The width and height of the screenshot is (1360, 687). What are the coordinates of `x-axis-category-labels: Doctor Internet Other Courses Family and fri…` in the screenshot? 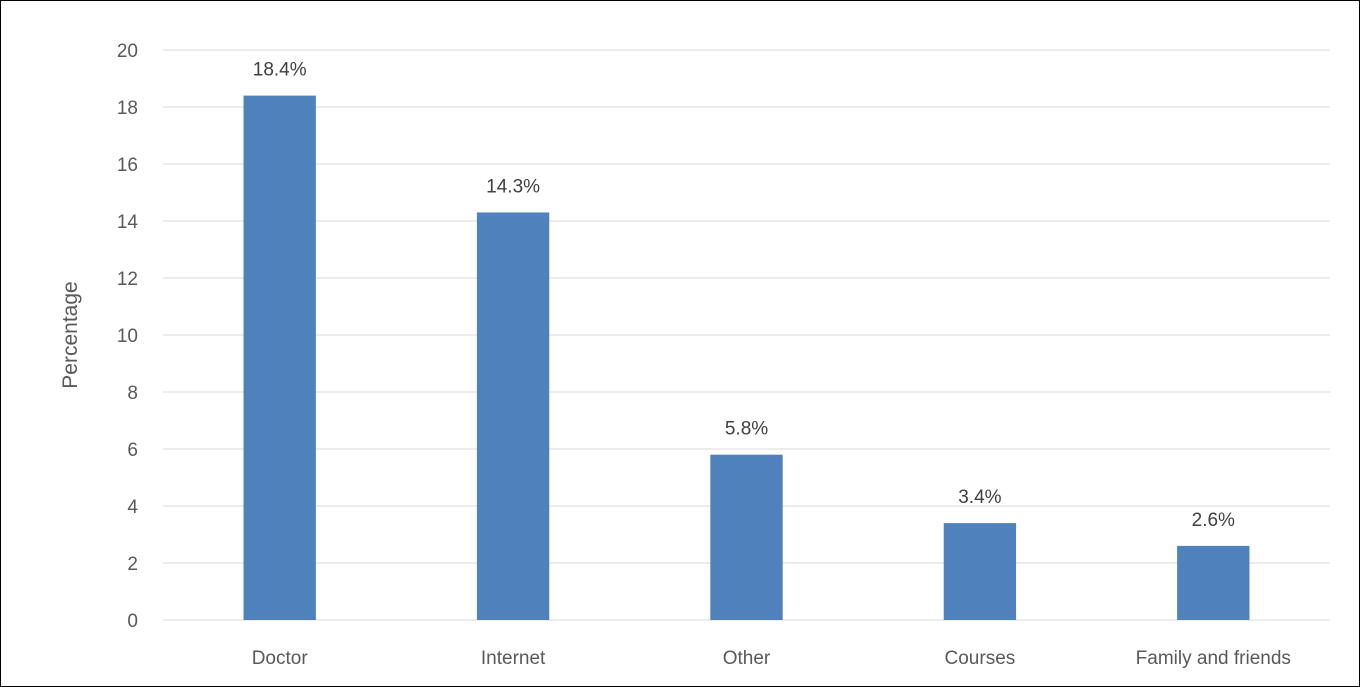 It's located at (771, 658).